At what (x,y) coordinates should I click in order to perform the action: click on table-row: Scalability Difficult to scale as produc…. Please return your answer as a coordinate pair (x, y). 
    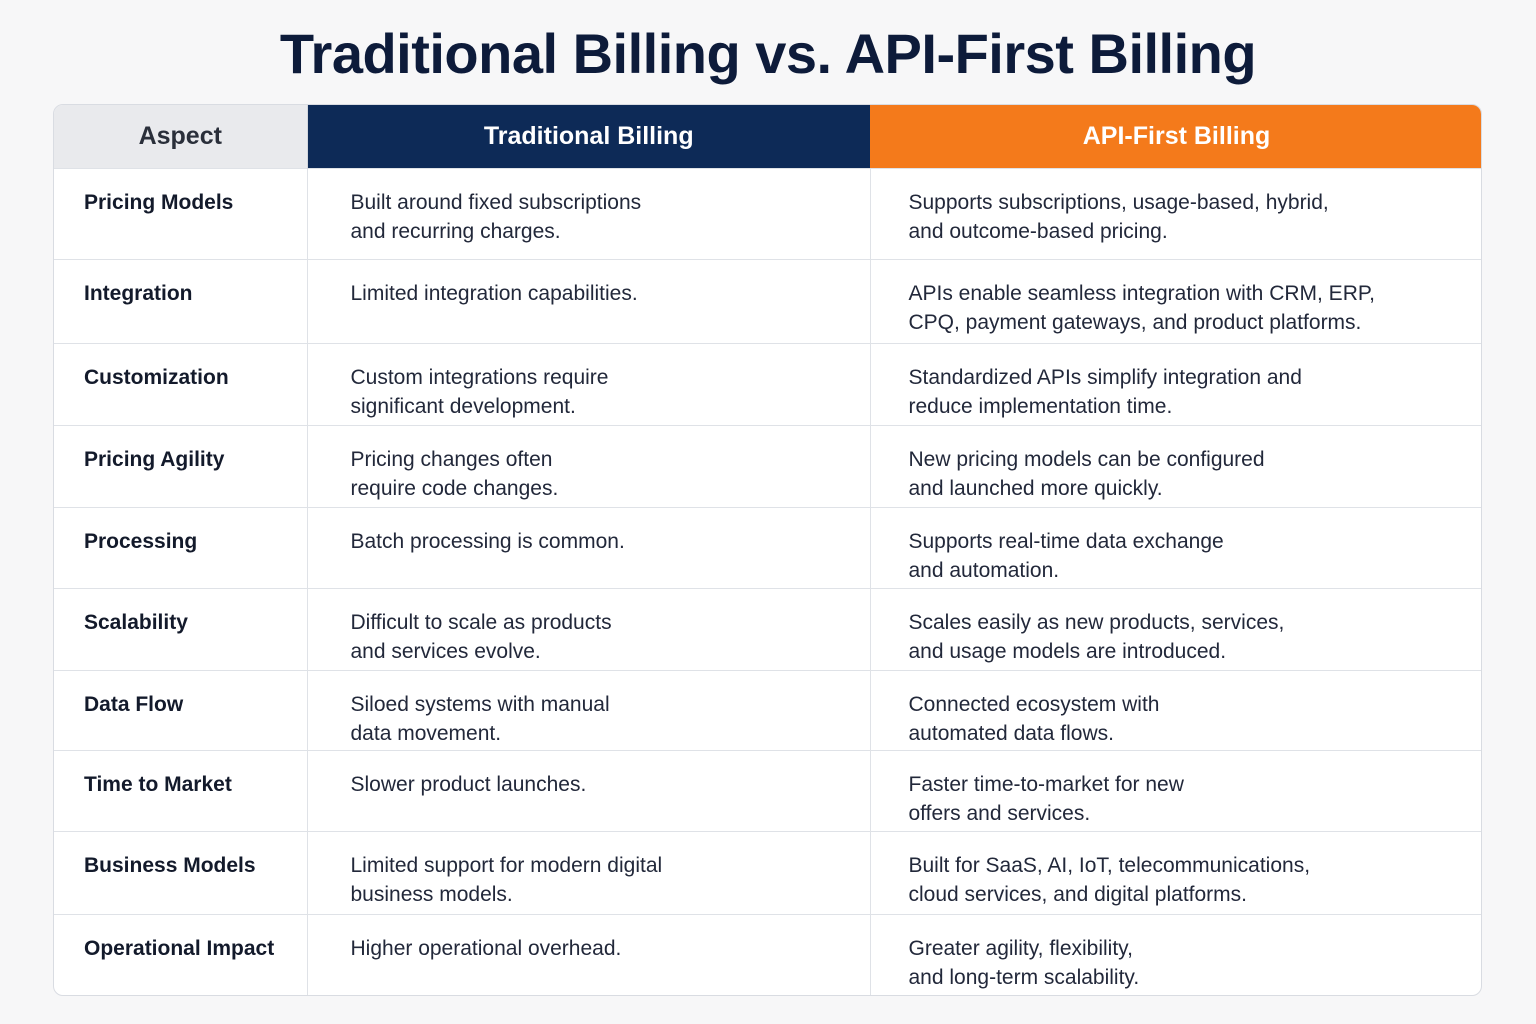
    Looking at the image, I should click on (767, 628).